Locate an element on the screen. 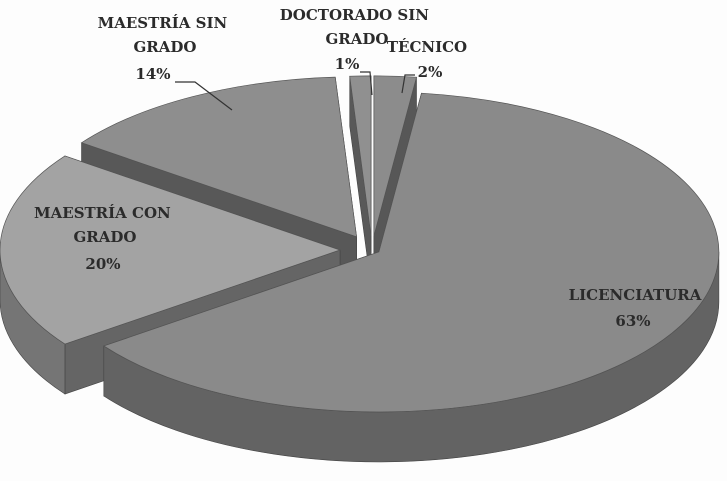  label-line: DOCTORADO SIN is located at coordinates (357, 15).